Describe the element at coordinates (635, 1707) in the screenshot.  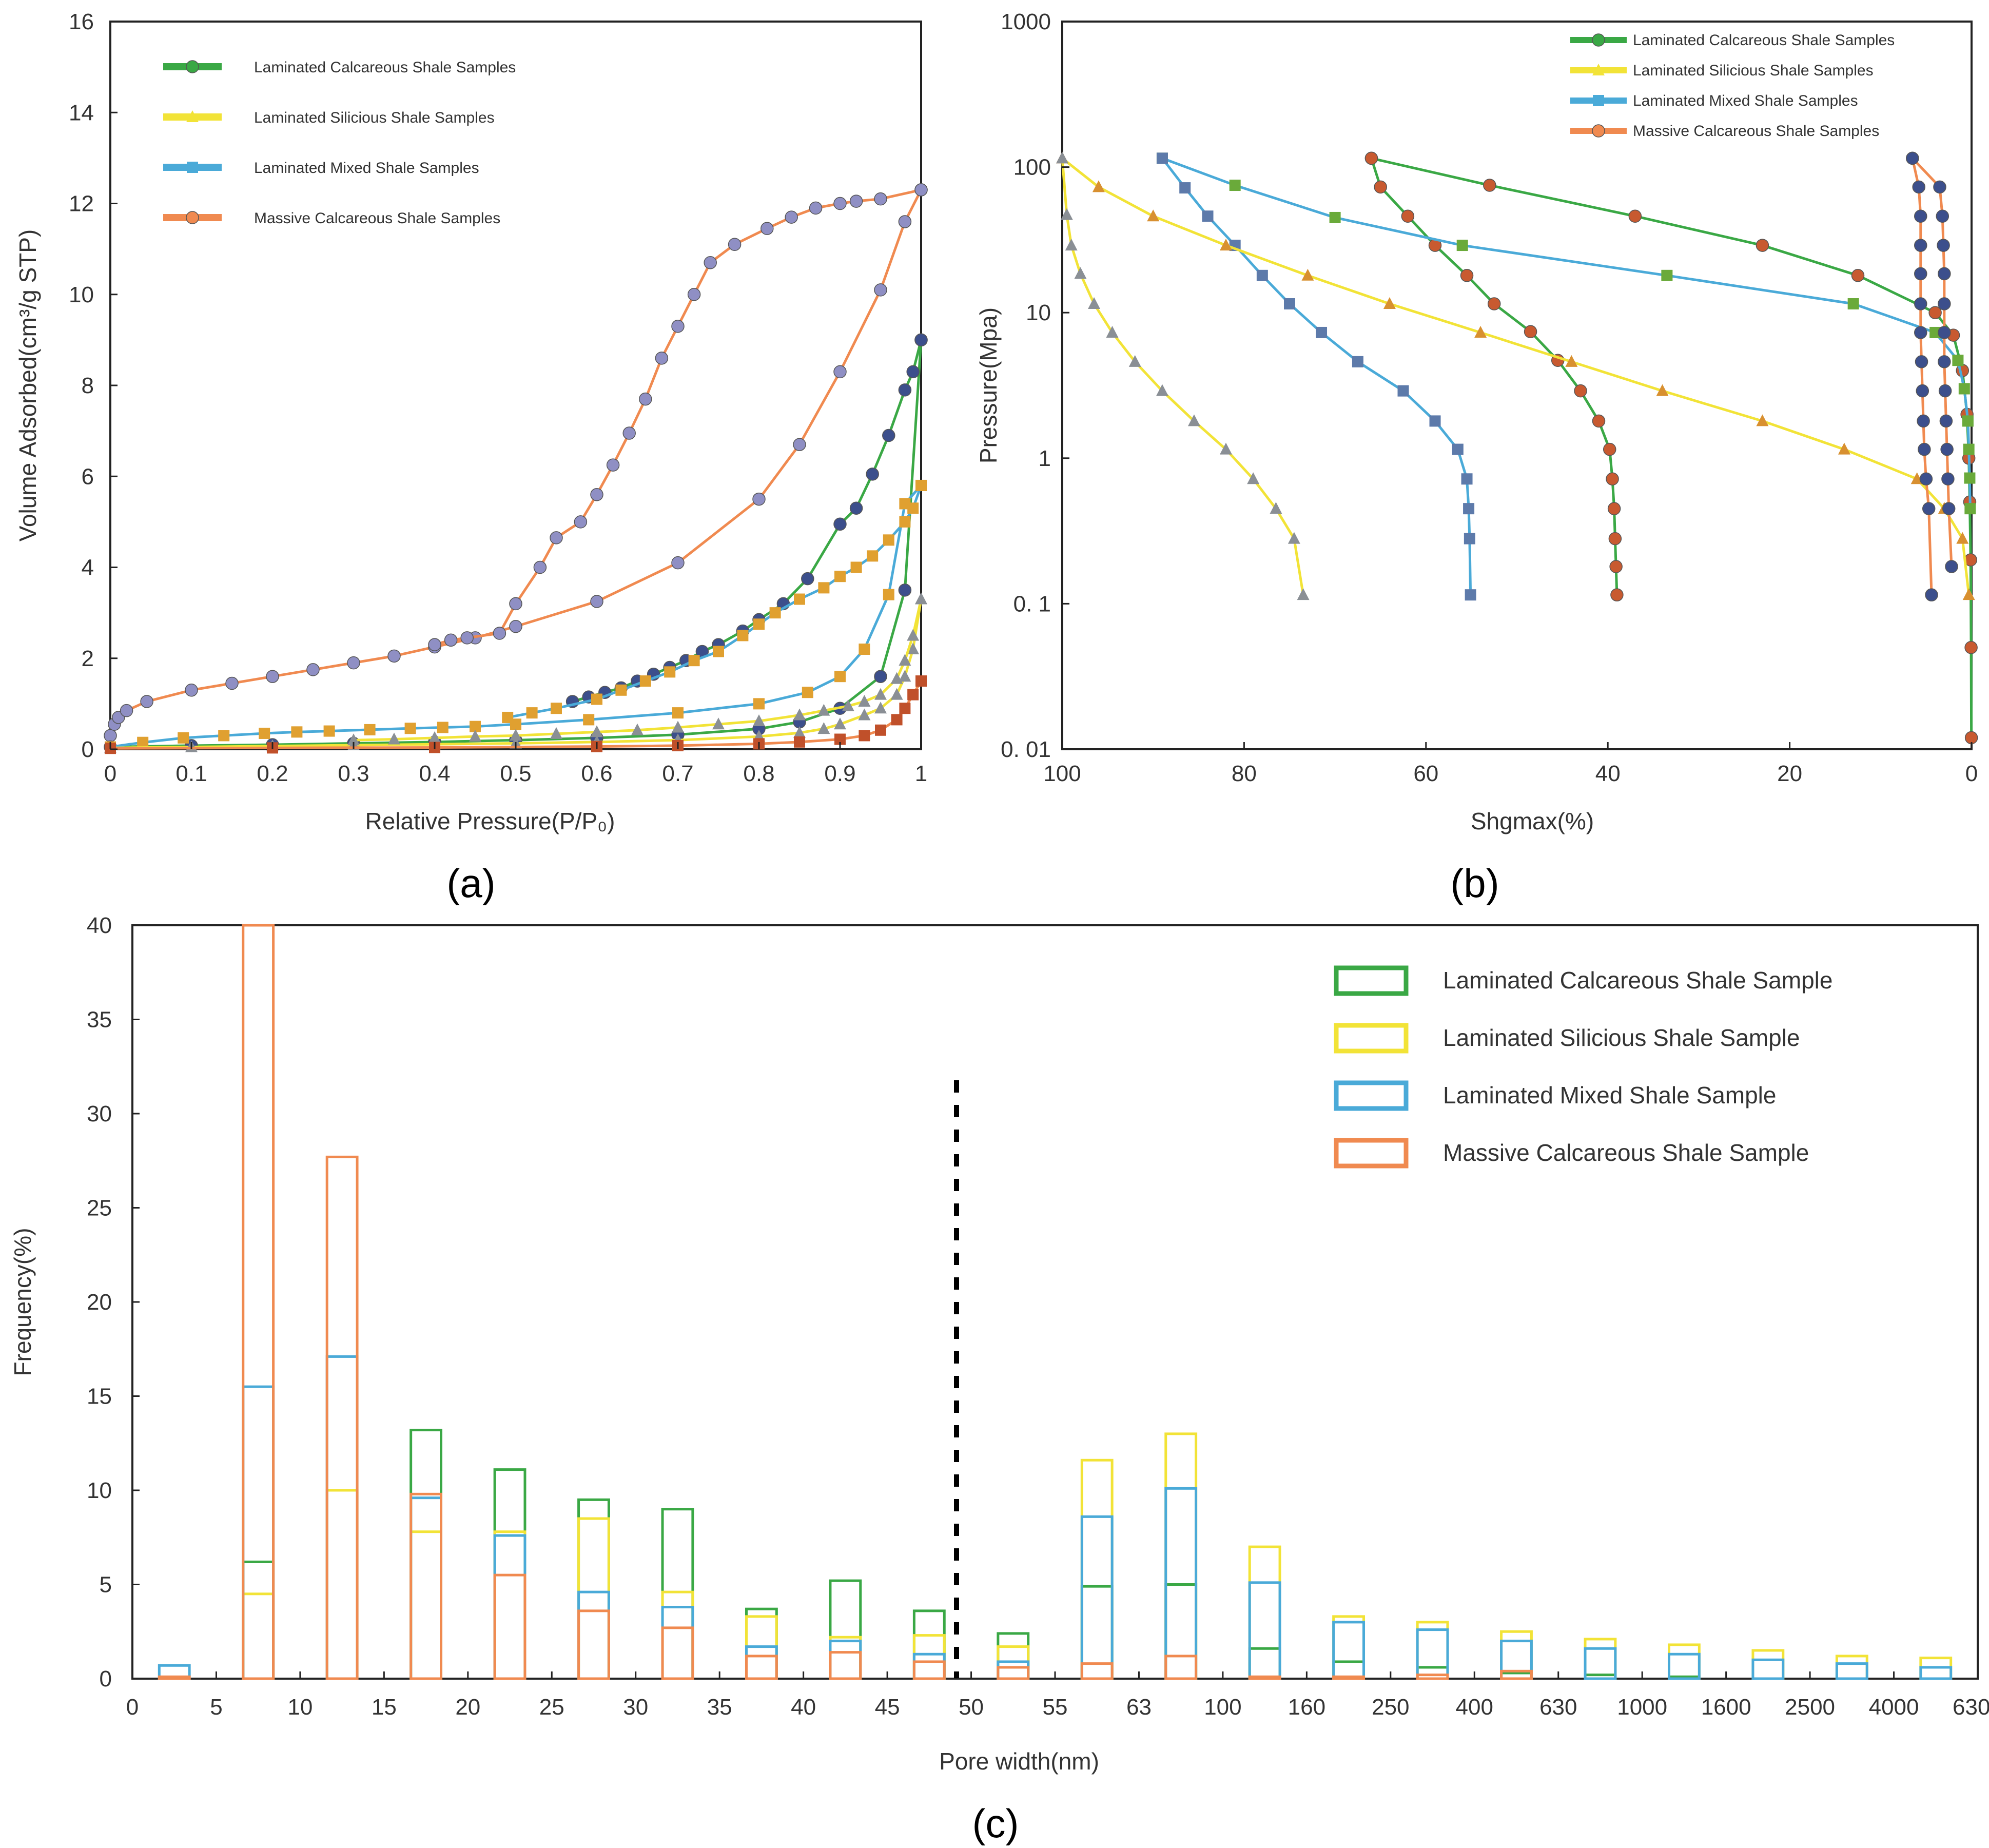
I see `panel-c-x-tick-label: 30` at that location.